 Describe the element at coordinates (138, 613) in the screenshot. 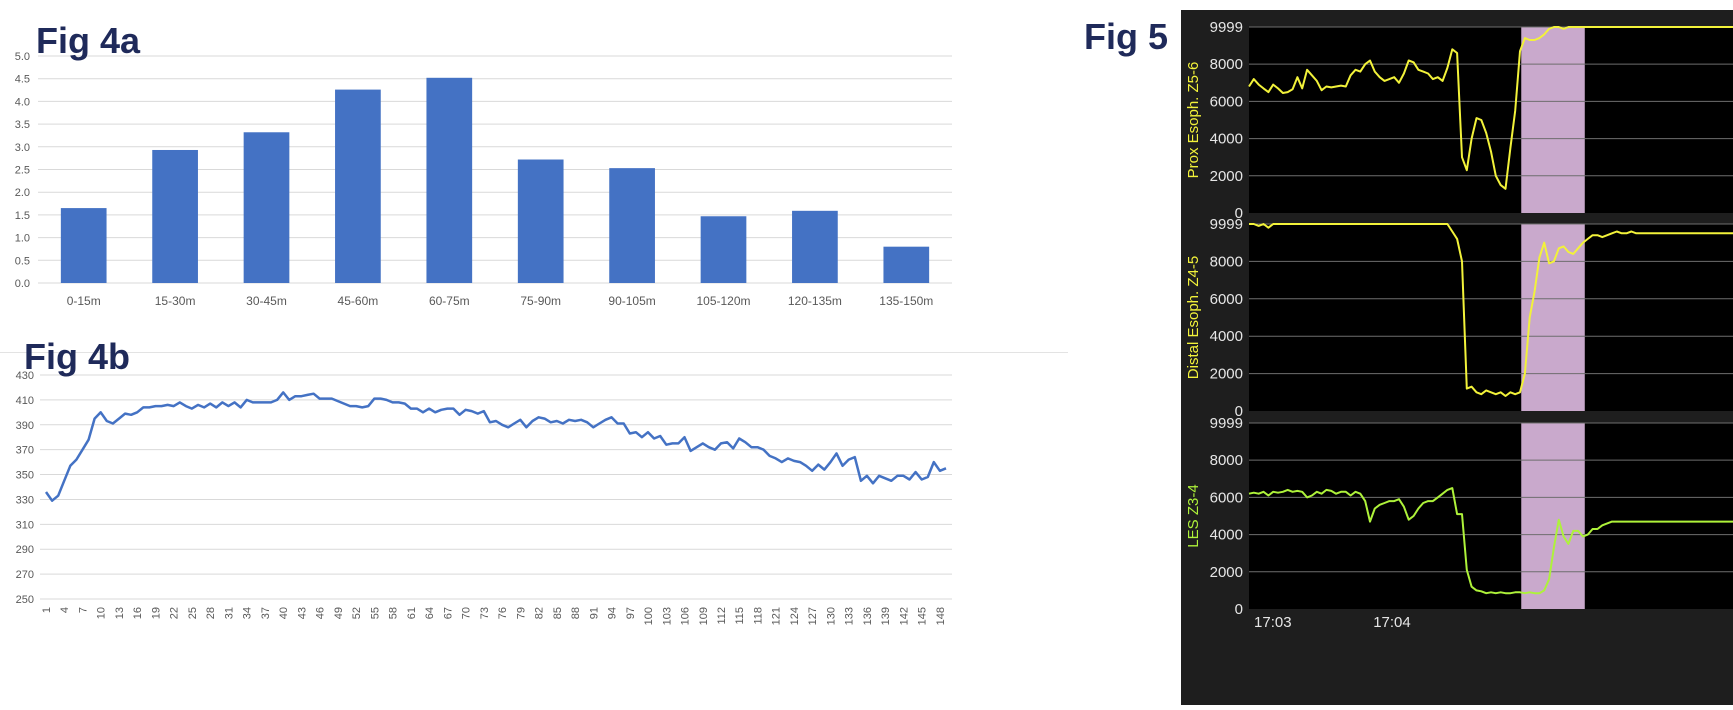

I see `x-tick-label: 16` at that location.